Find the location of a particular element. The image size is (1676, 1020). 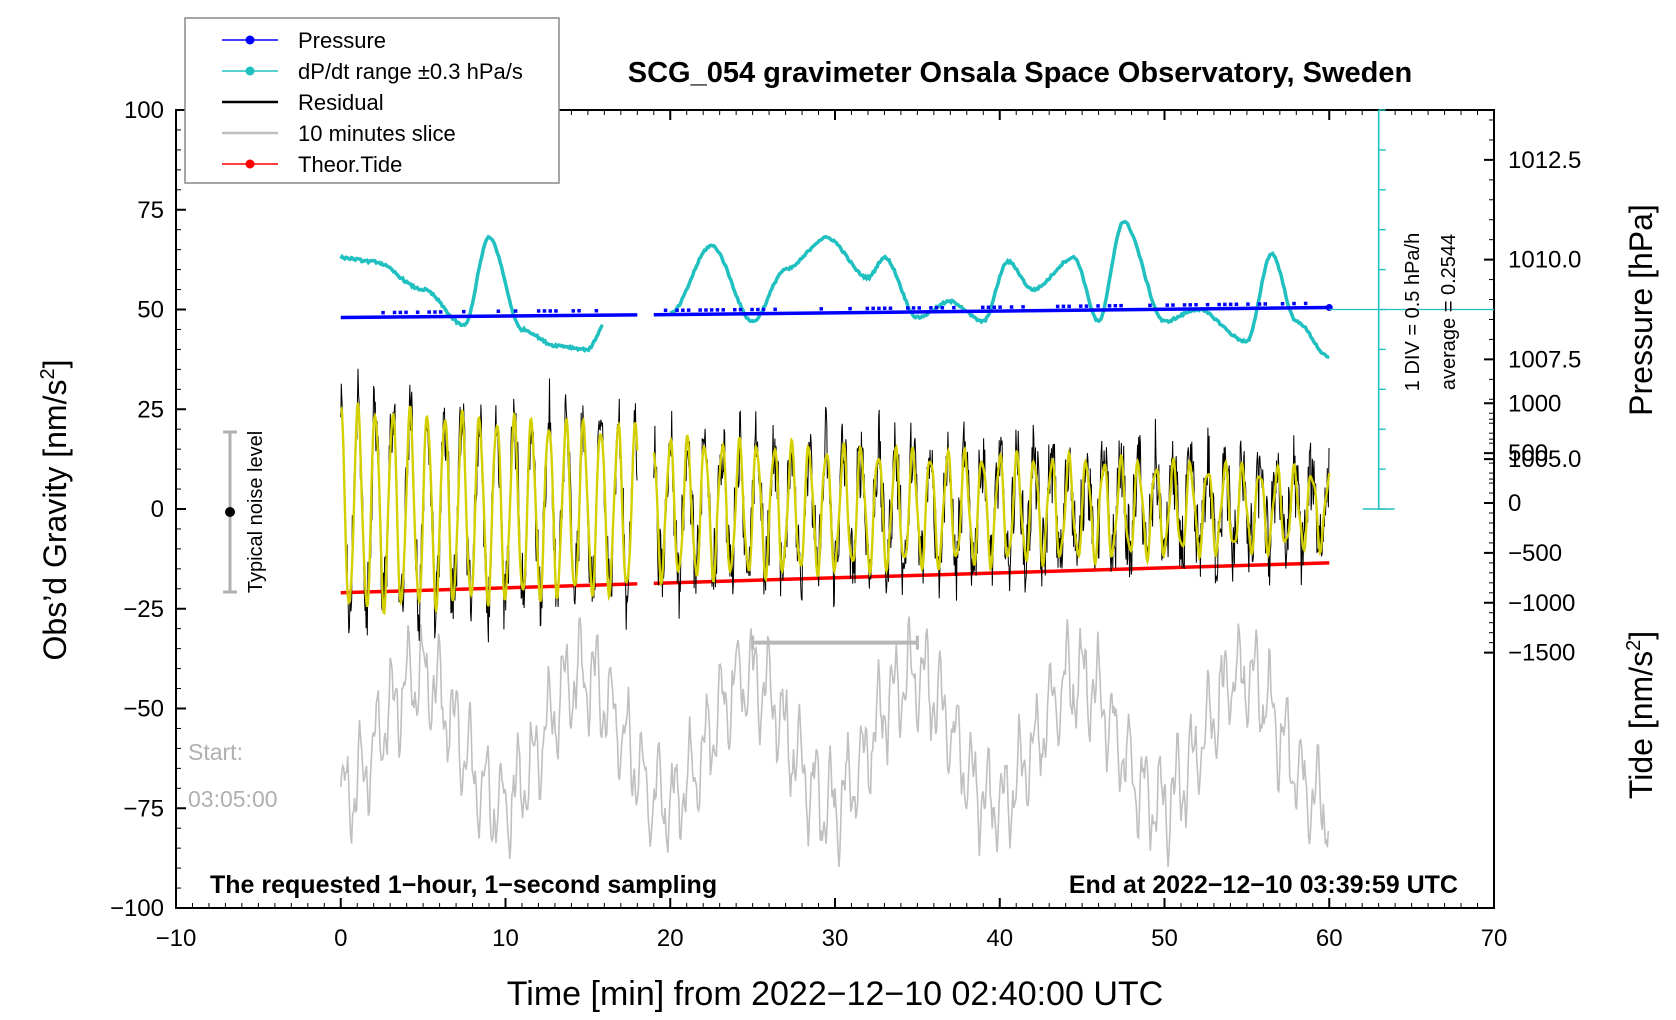

slice-range-bar is located at coordinates (835, 642).